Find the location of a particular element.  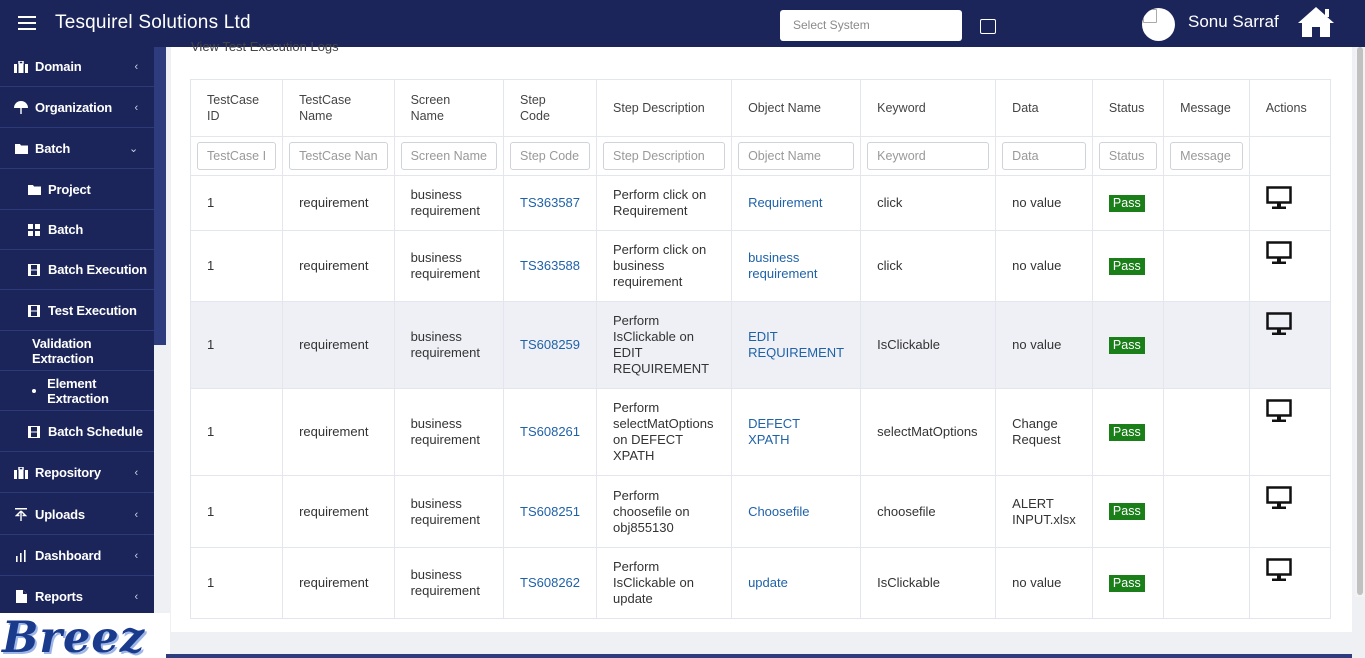

object-name-link: EDIT REQUIREMENT is located at coordinates (796, 345).